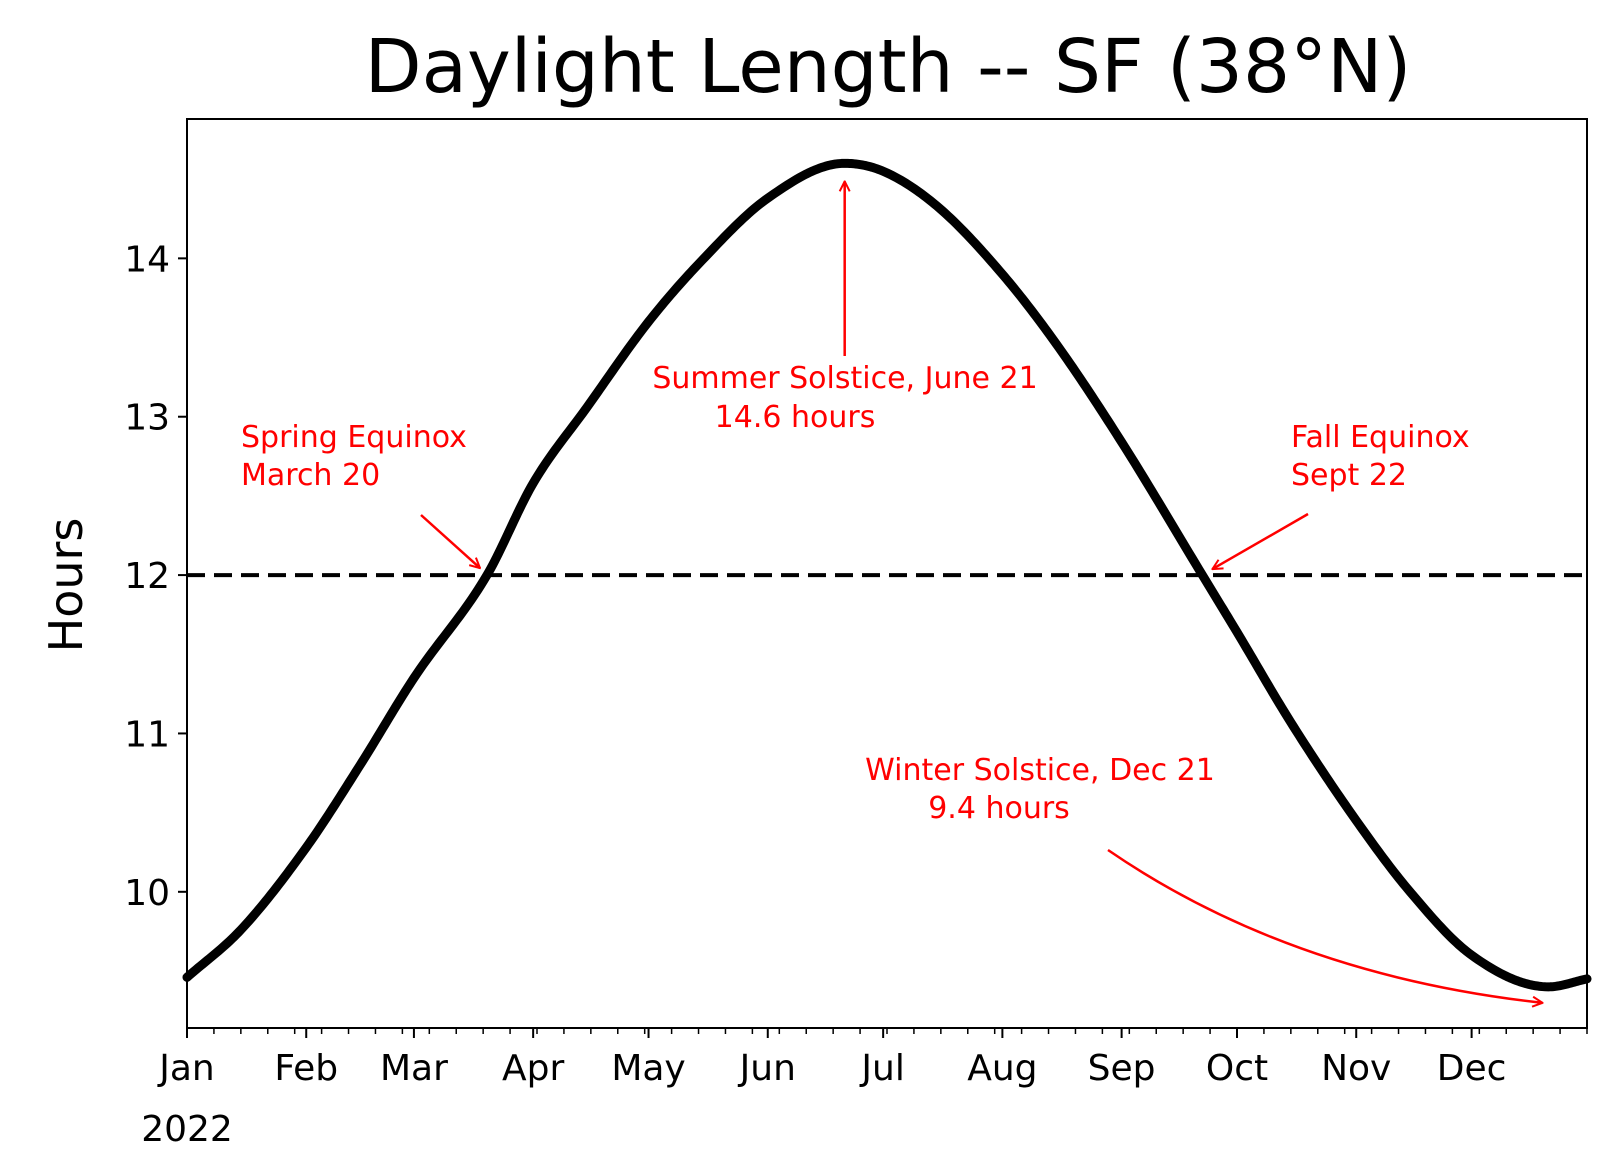  Describe the element at coordinates (845, 308) in the screenshot. I see `annotation-summer-solstice: Summer Solstice, June 21 14.6 hours` at that location.